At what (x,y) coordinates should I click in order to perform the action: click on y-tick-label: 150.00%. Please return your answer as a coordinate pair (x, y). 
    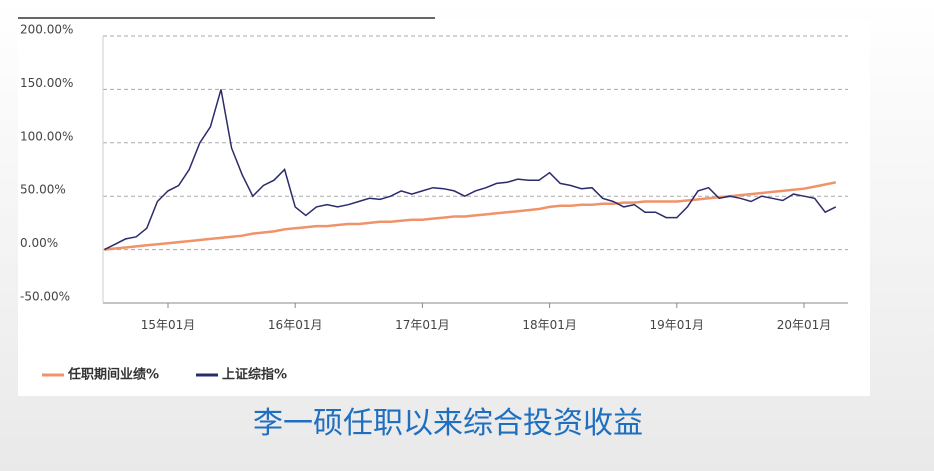
    Looking at the image, I should click on (46, 83).